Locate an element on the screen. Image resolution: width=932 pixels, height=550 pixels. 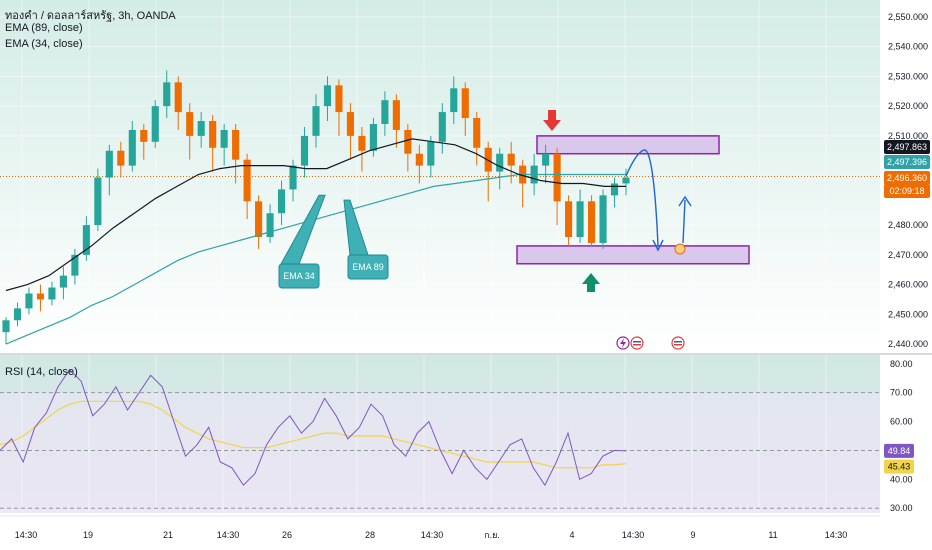
ema34-callout-box is located at coordinates (299, 276).